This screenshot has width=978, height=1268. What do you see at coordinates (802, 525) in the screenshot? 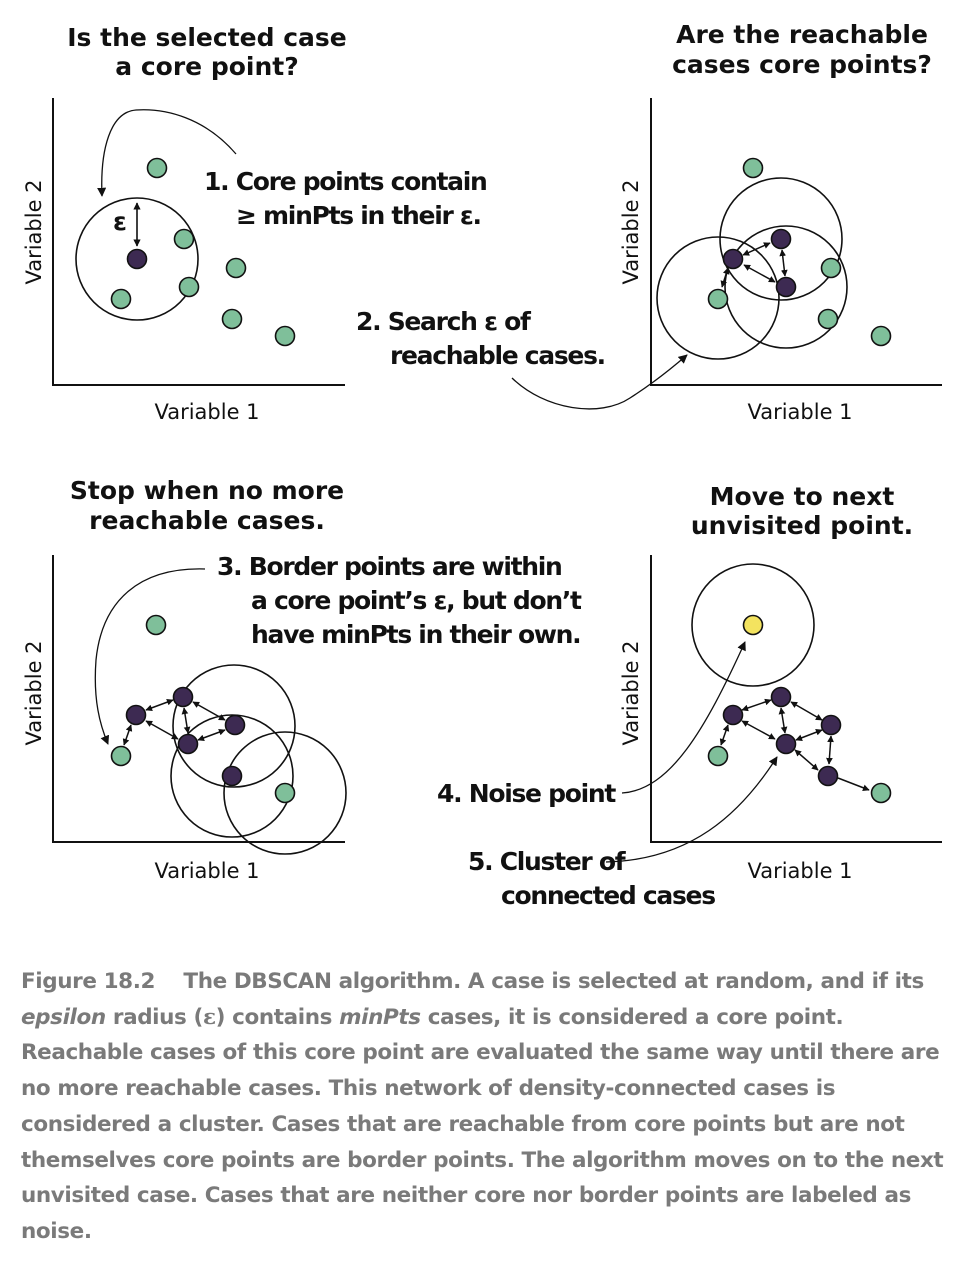
I see `panel-4-title-line-2: unvisited point.` at bounding box center [802, 525].